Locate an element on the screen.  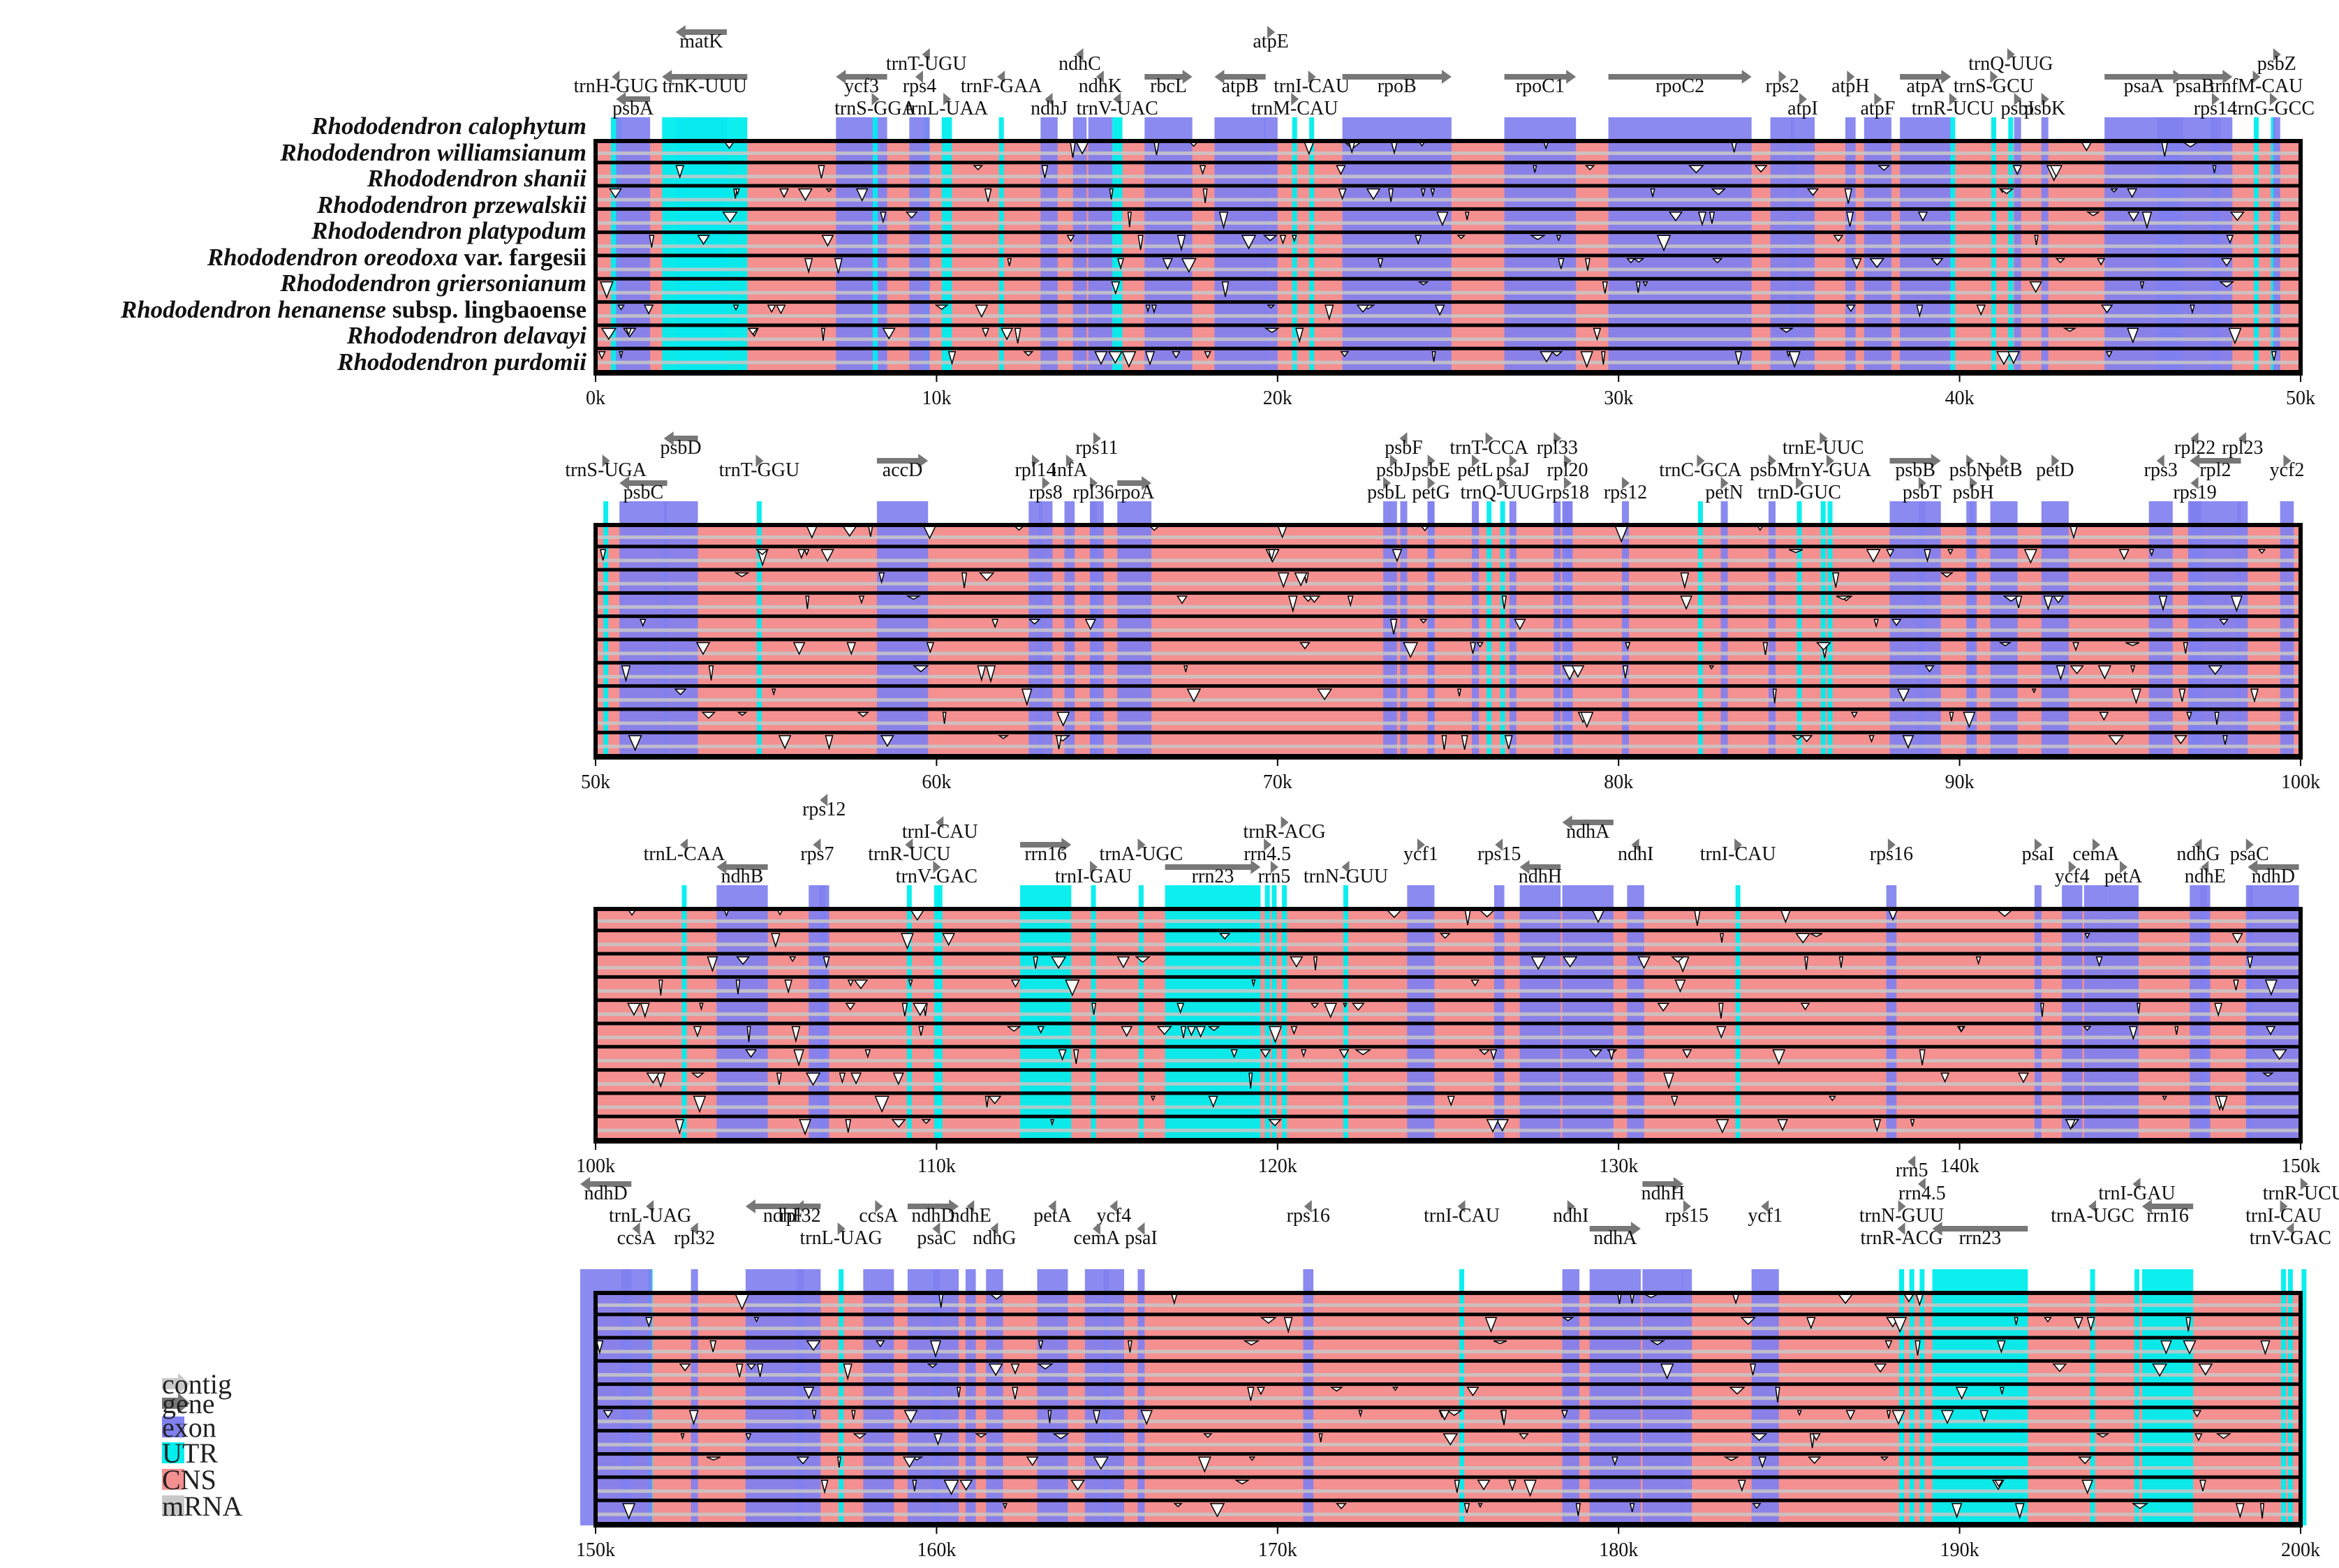
gene-label: psbK is located at coordinates (2044, 109).